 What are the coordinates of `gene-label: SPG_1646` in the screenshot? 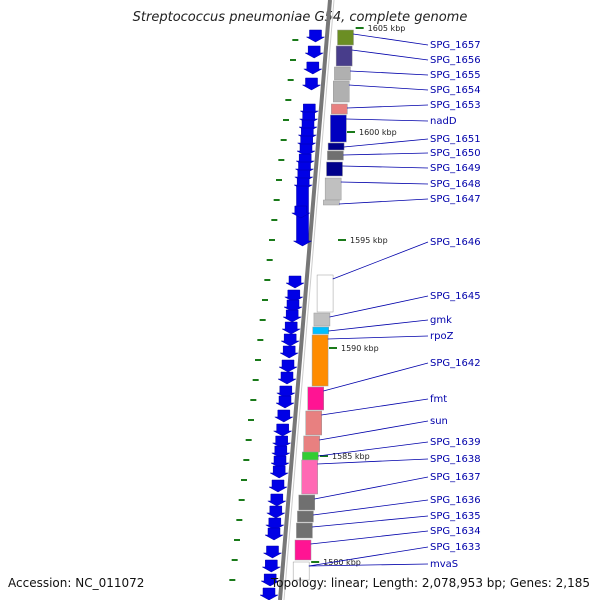 It's located at (455, 242).